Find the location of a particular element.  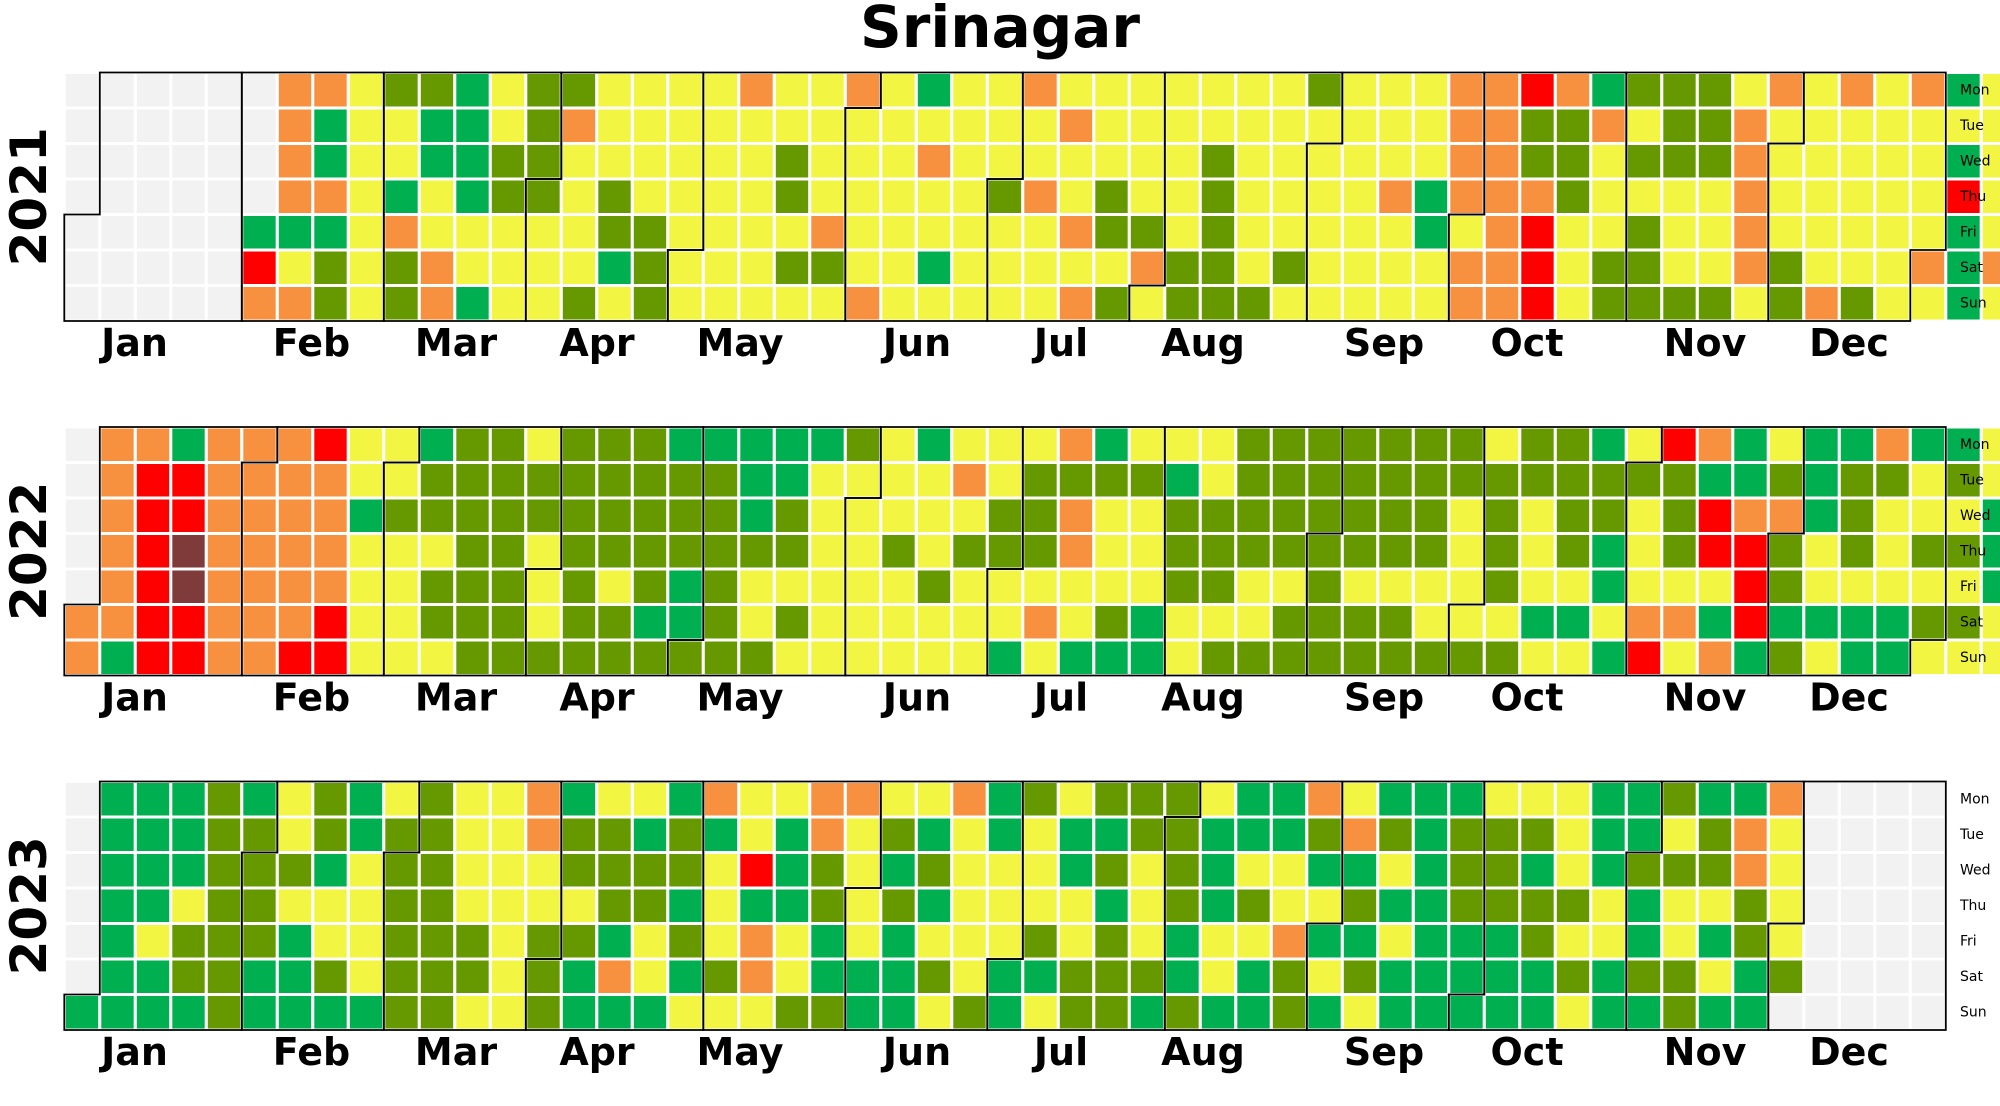

day-label: Sat is located at coordinates (1971, 977).